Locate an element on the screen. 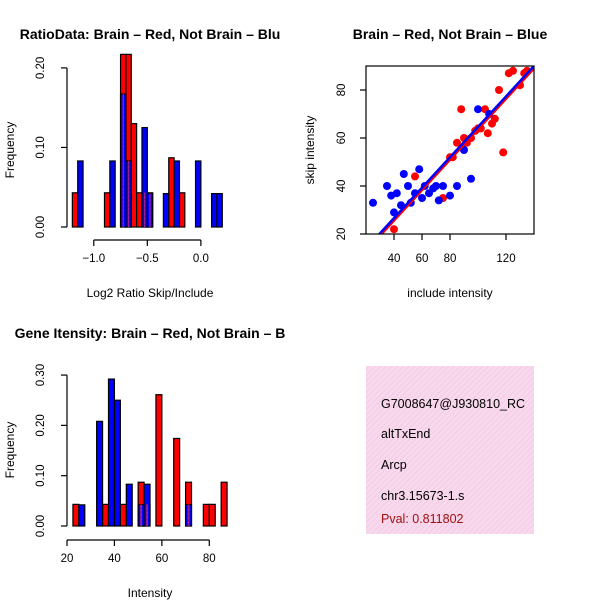 This screenshot has height=600, width=600. intensity-scatter-plot: 40 60 80 120 20 40 60 80 is located at coordinates (435, 165).